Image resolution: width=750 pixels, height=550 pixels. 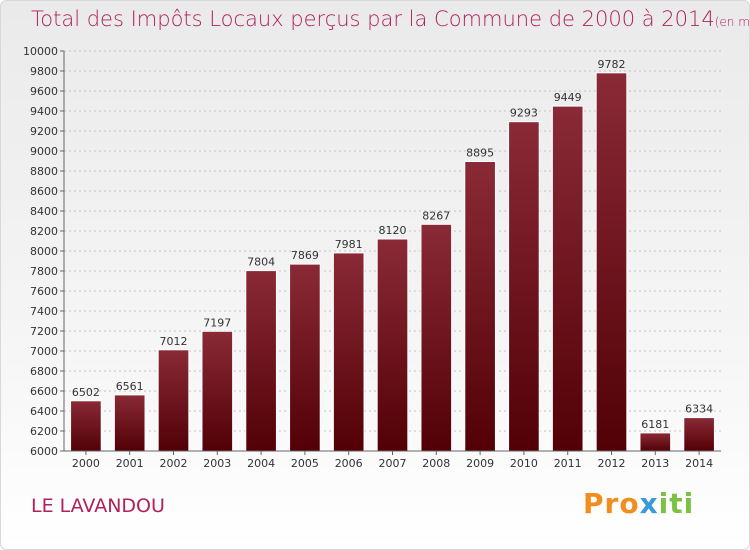 What do you see at coordinates (393, 463) in the screenshot?
I see `x-tick-label-2007: 2007` at bounding box center [393, 463].